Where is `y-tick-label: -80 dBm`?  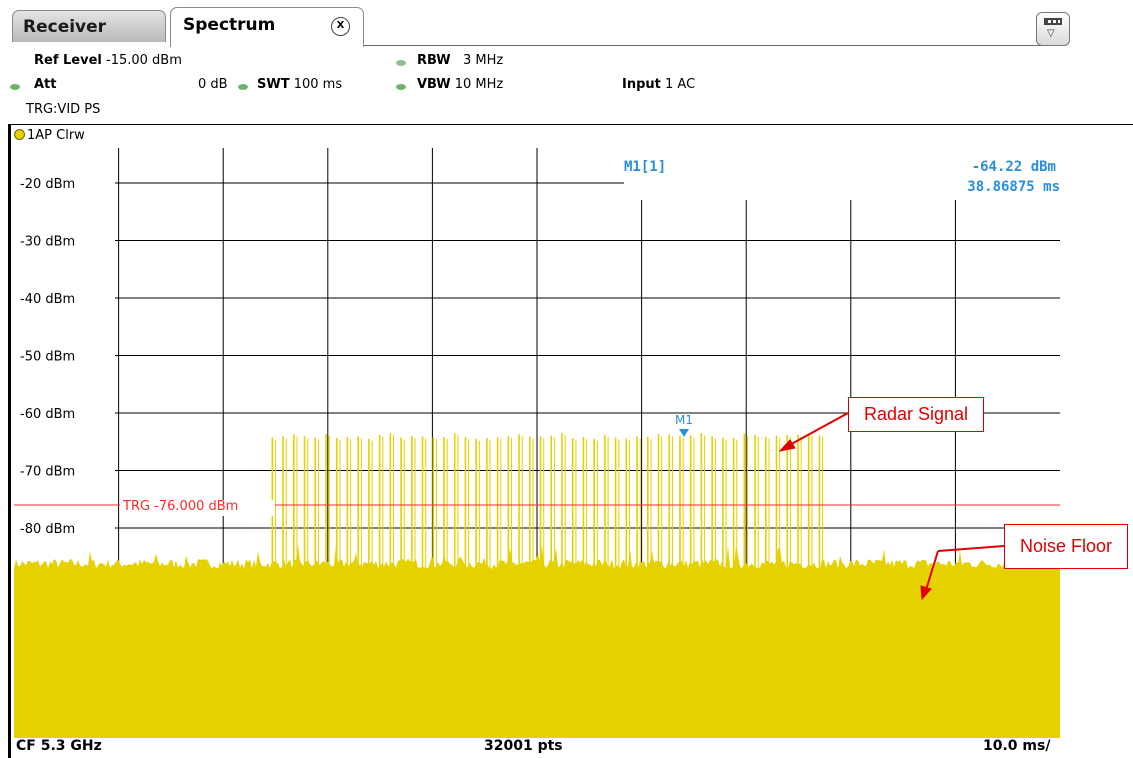
y-tick-label: -80 dBm is located at coordinates (47, 529).